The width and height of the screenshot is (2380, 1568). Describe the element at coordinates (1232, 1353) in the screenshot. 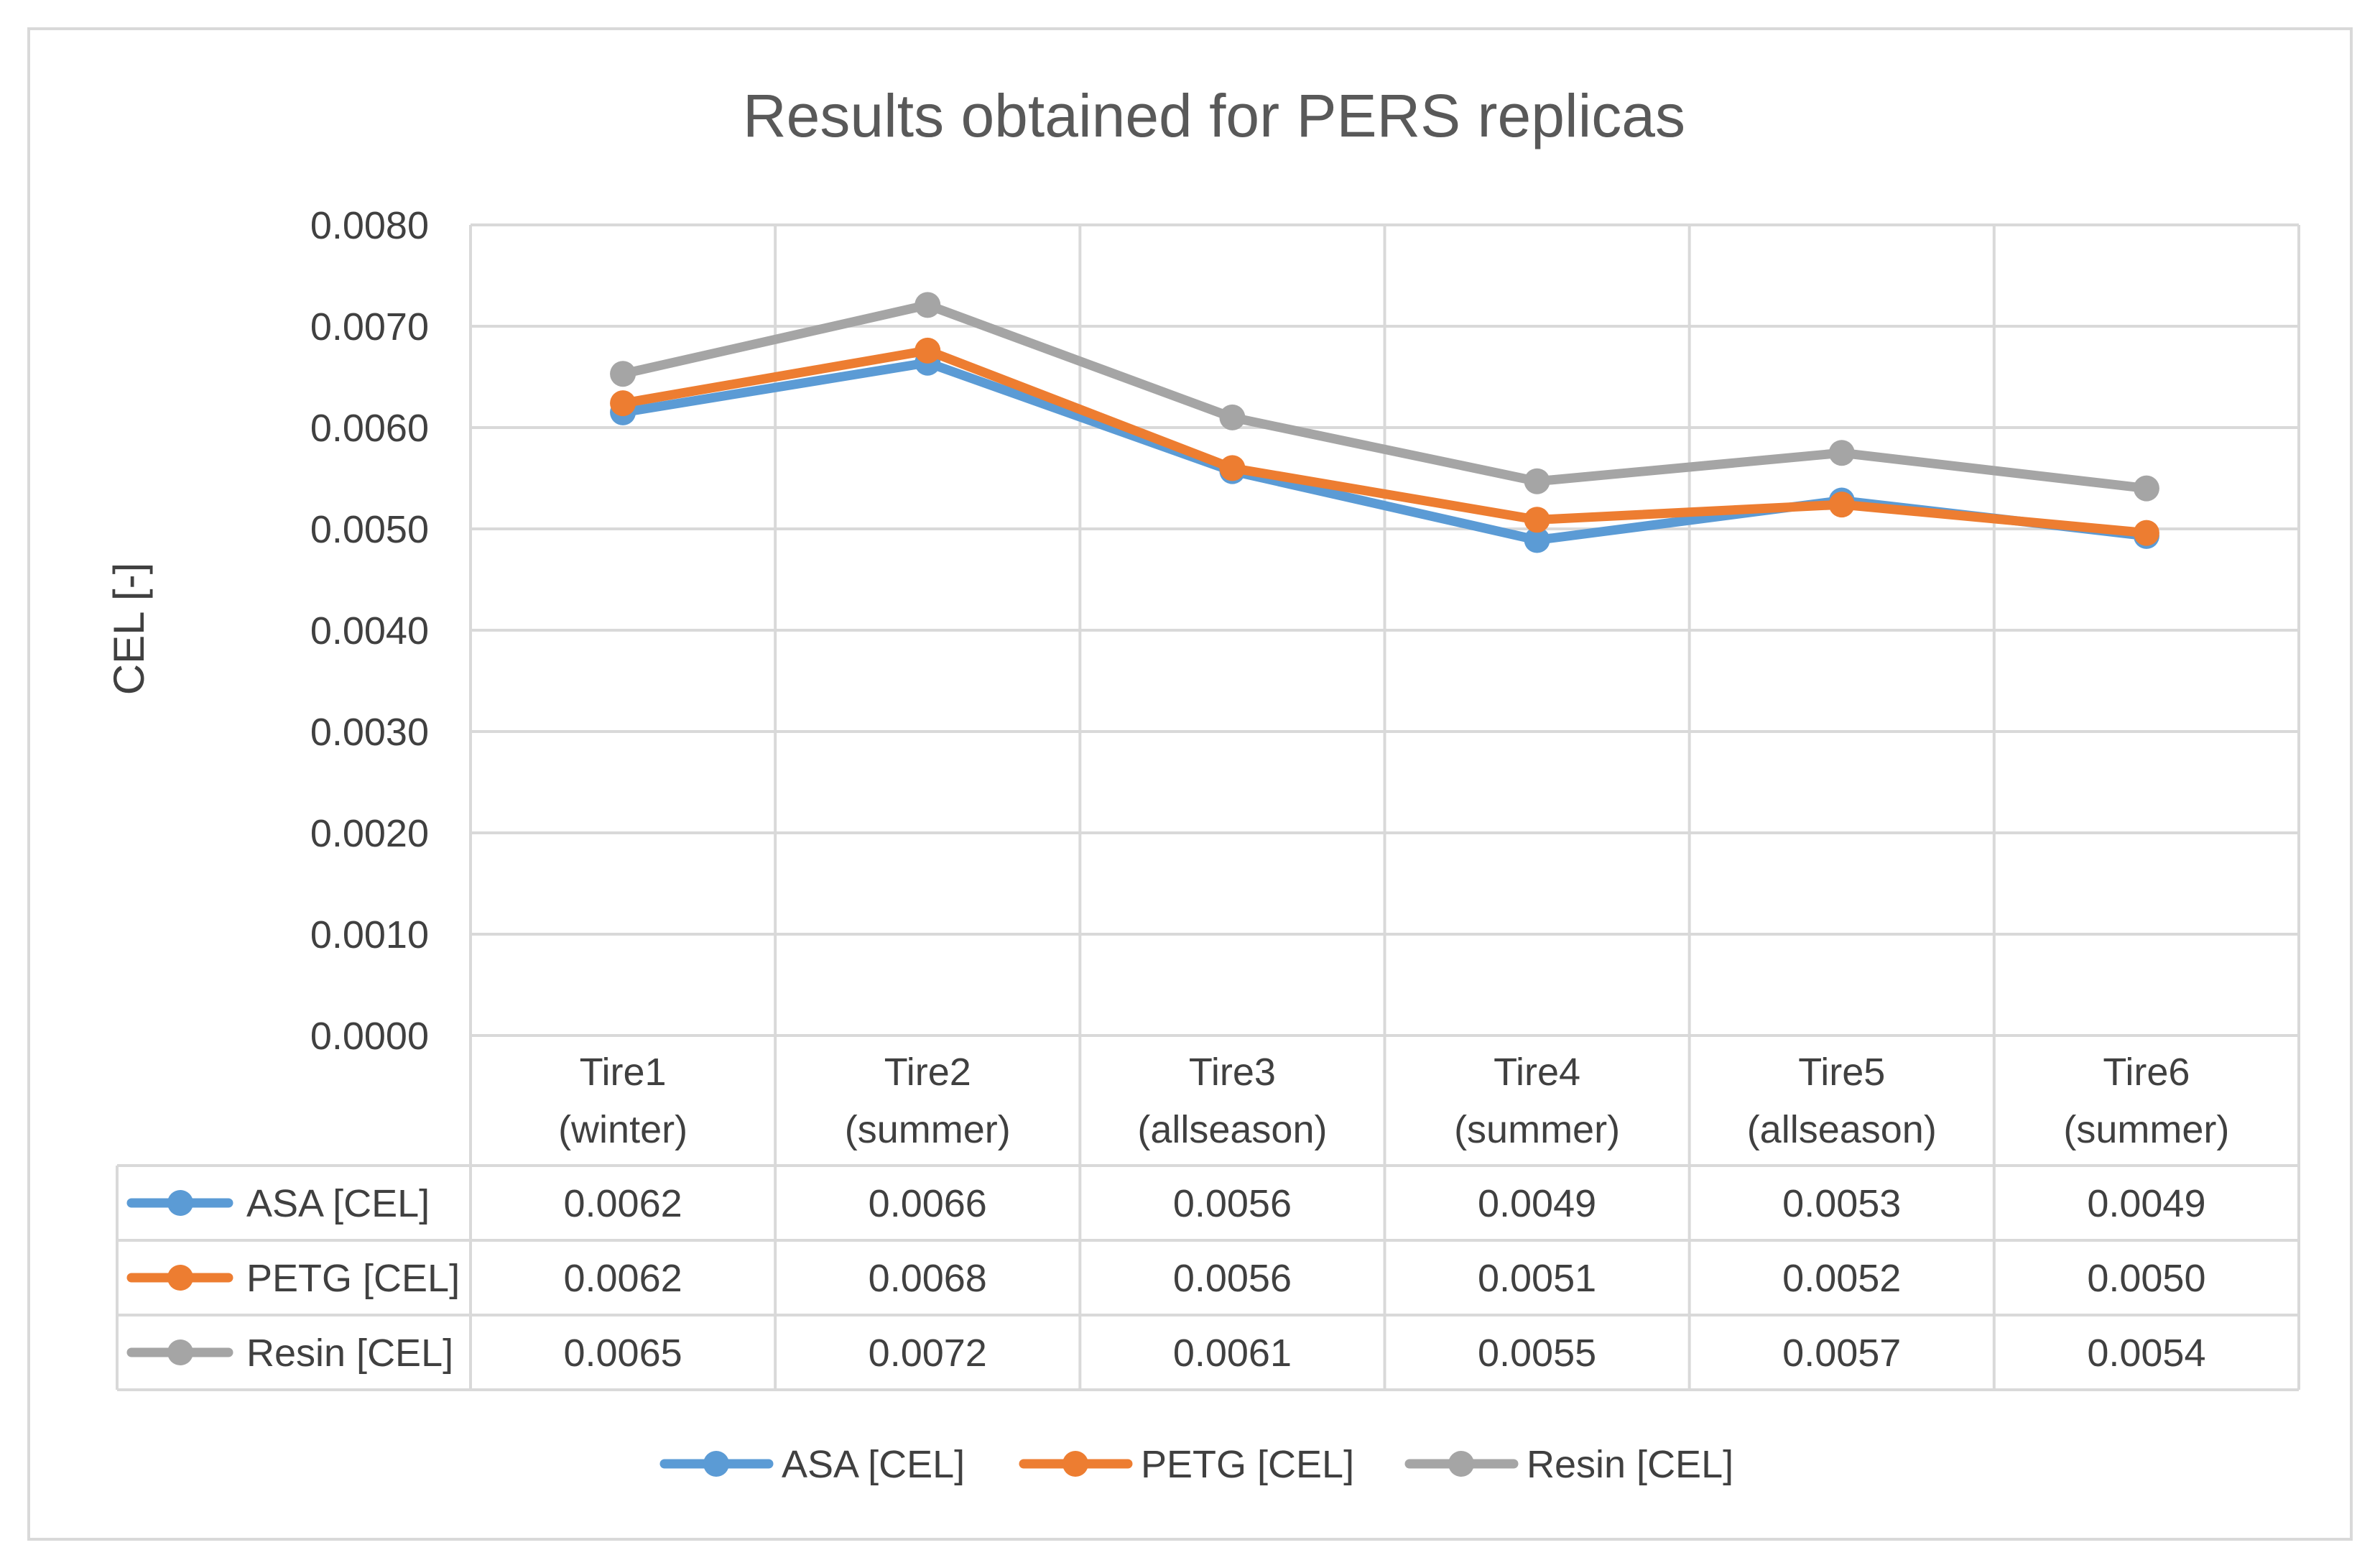

I see `table-cell: 0.0061` at that location.